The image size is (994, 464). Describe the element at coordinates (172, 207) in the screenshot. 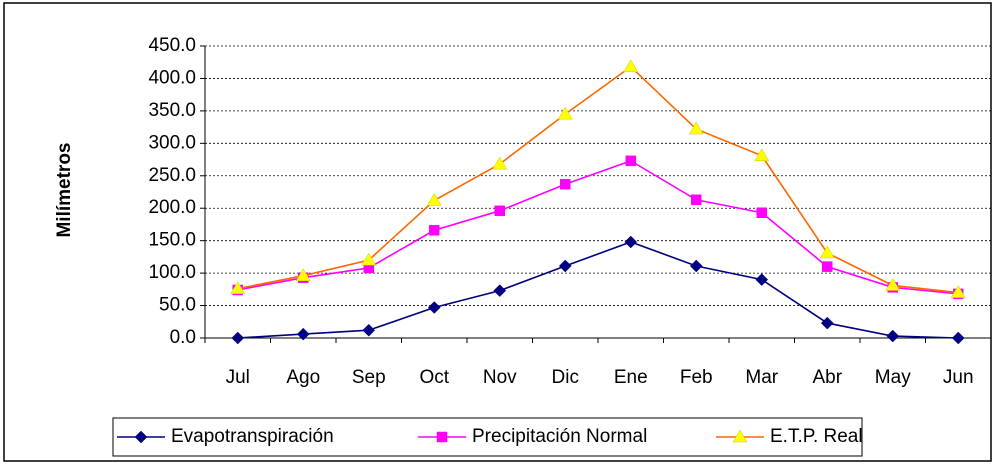

I see `y-tick-label: 200.0` at that location.